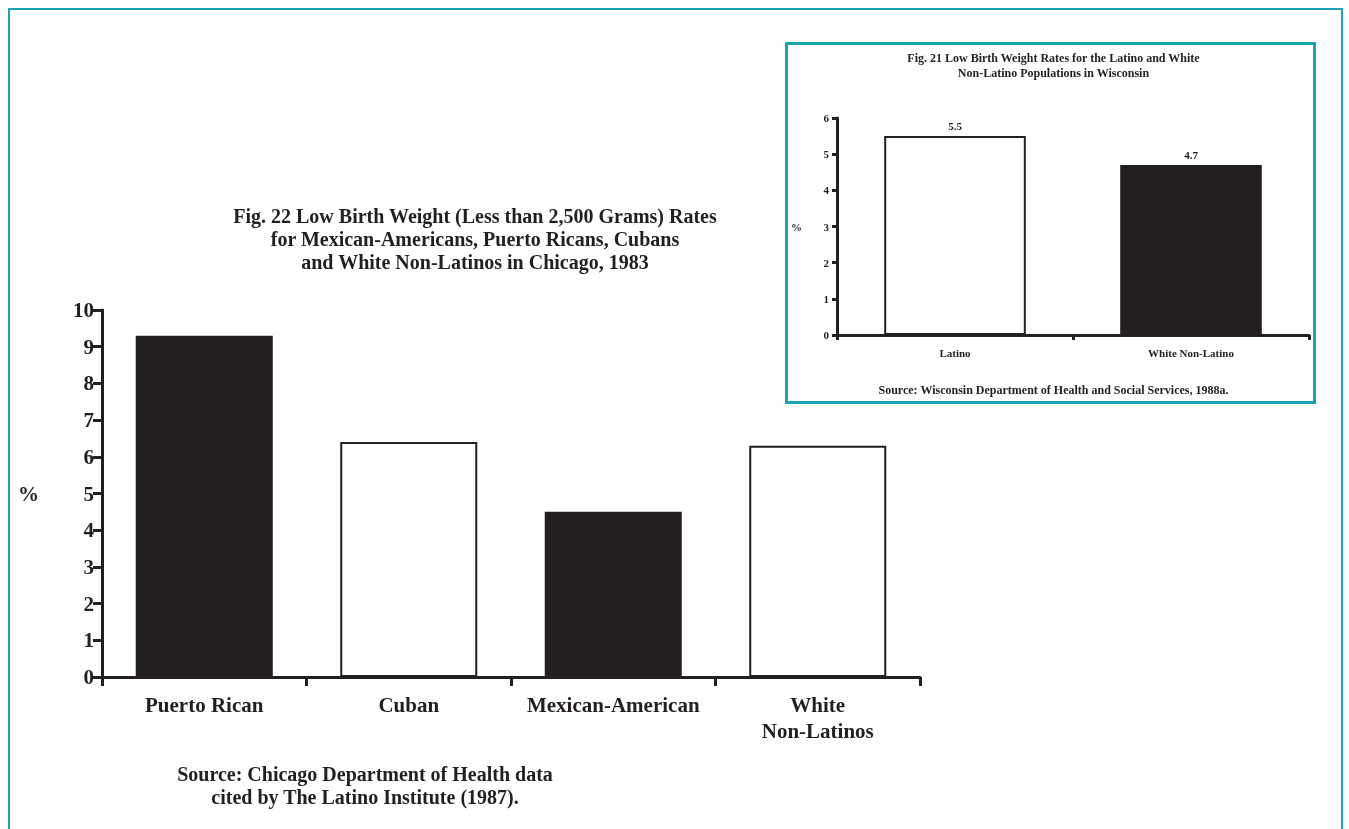 The width and height of the screenshot is (1349, 829). What do you see at coordinates (409, 705) in the screenshot?
I see `x-tick-label: Cuban` at bounding box center [409, 705].